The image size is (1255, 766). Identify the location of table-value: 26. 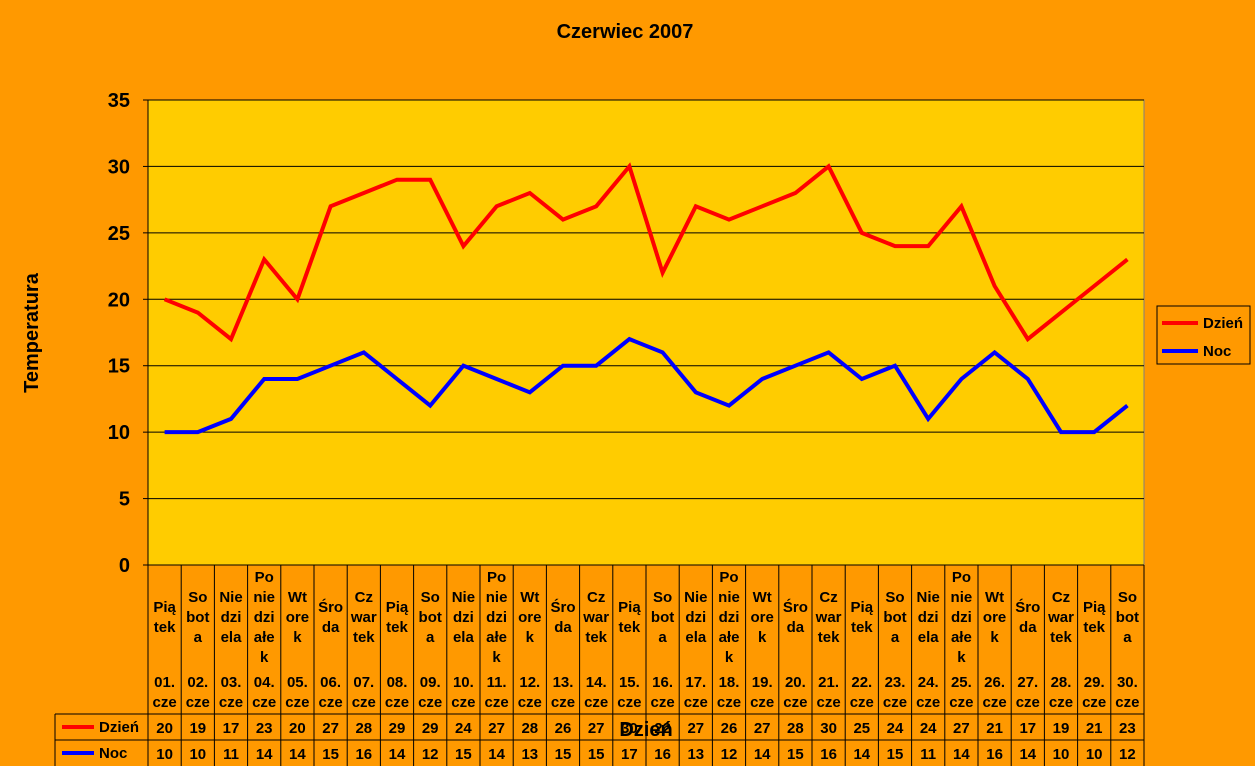
(729, 728).